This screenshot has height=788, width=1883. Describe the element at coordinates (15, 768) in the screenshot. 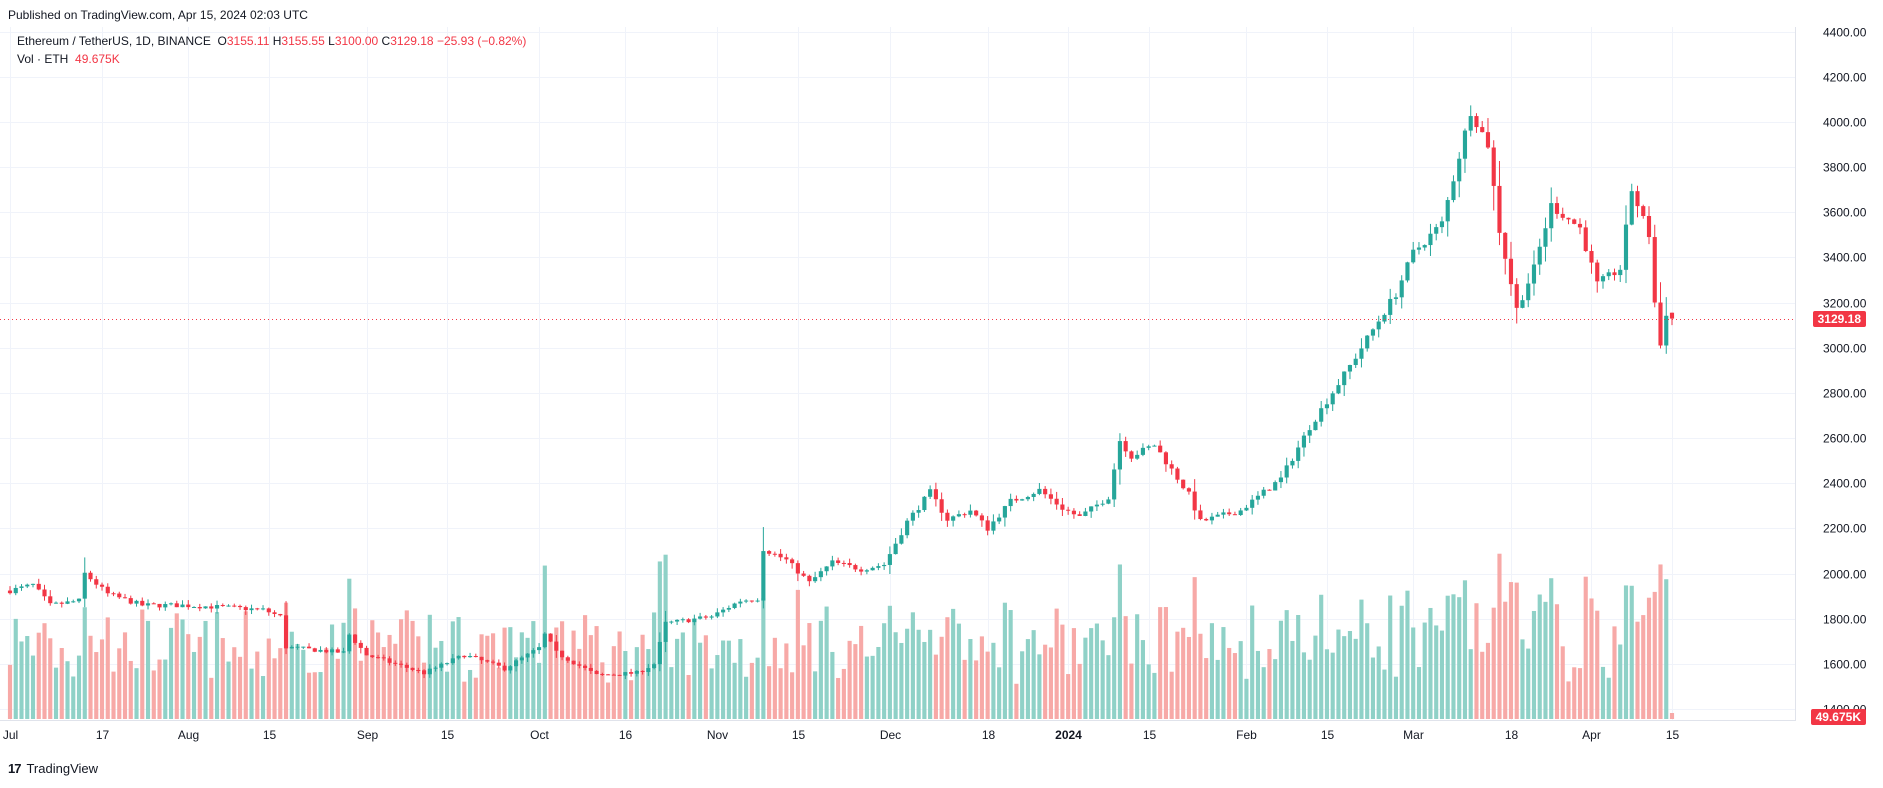

I see `tradingview-logo-icon: 17` at that location.